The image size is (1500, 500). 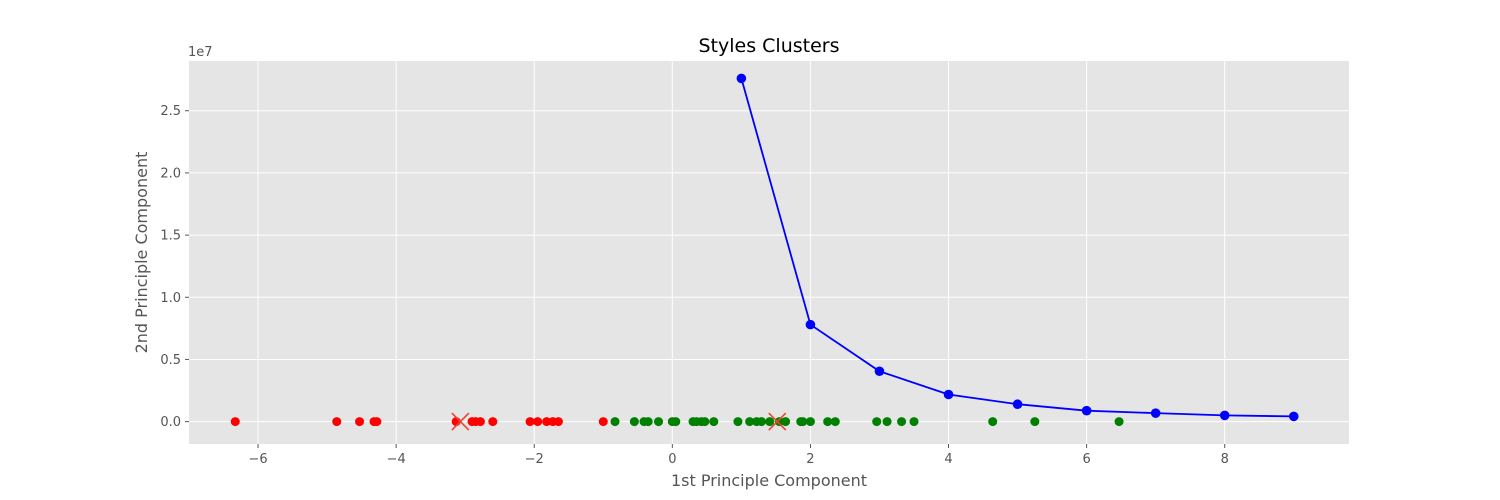 What do you see at coordinates (170, 298) in the screenshot?
I see `y-tick-label: 1.0` at bounding box center [170, 298].